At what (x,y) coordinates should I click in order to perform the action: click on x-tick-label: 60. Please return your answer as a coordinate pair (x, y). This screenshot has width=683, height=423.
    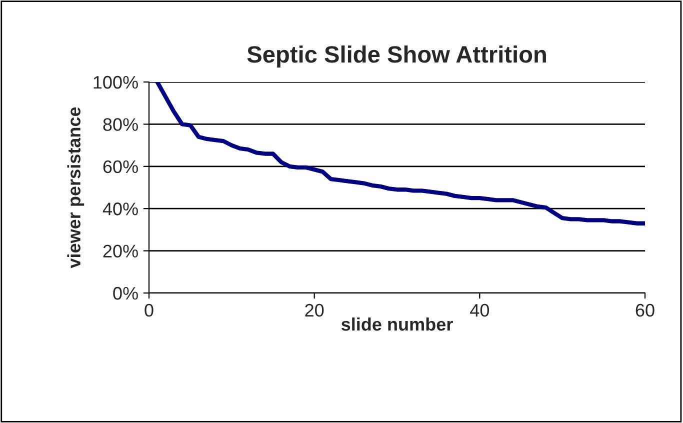
    Looking at the image, I should click on (645, 310).